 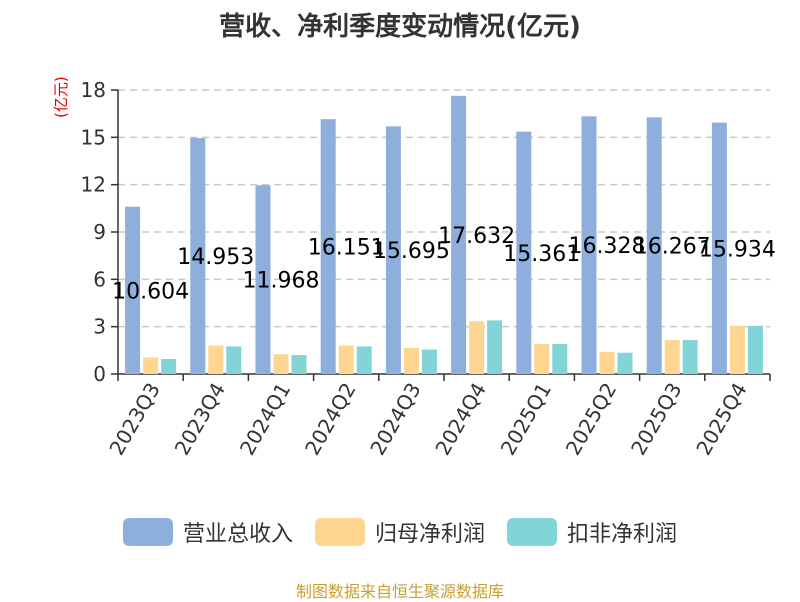 I want to click on x-tick-label: 2024Q2, so click(x=330, y=419).